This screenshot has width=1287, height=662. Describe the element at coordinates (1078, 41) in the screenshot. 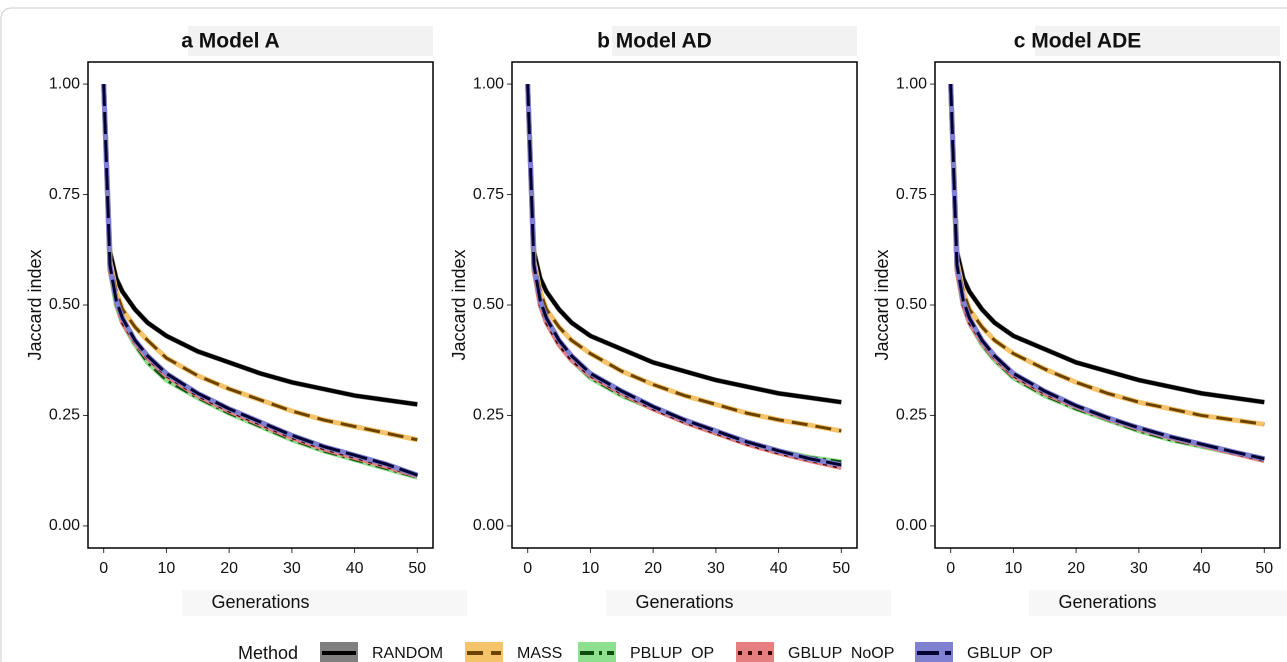

I see `panel-title: c Model ADE` at that location.